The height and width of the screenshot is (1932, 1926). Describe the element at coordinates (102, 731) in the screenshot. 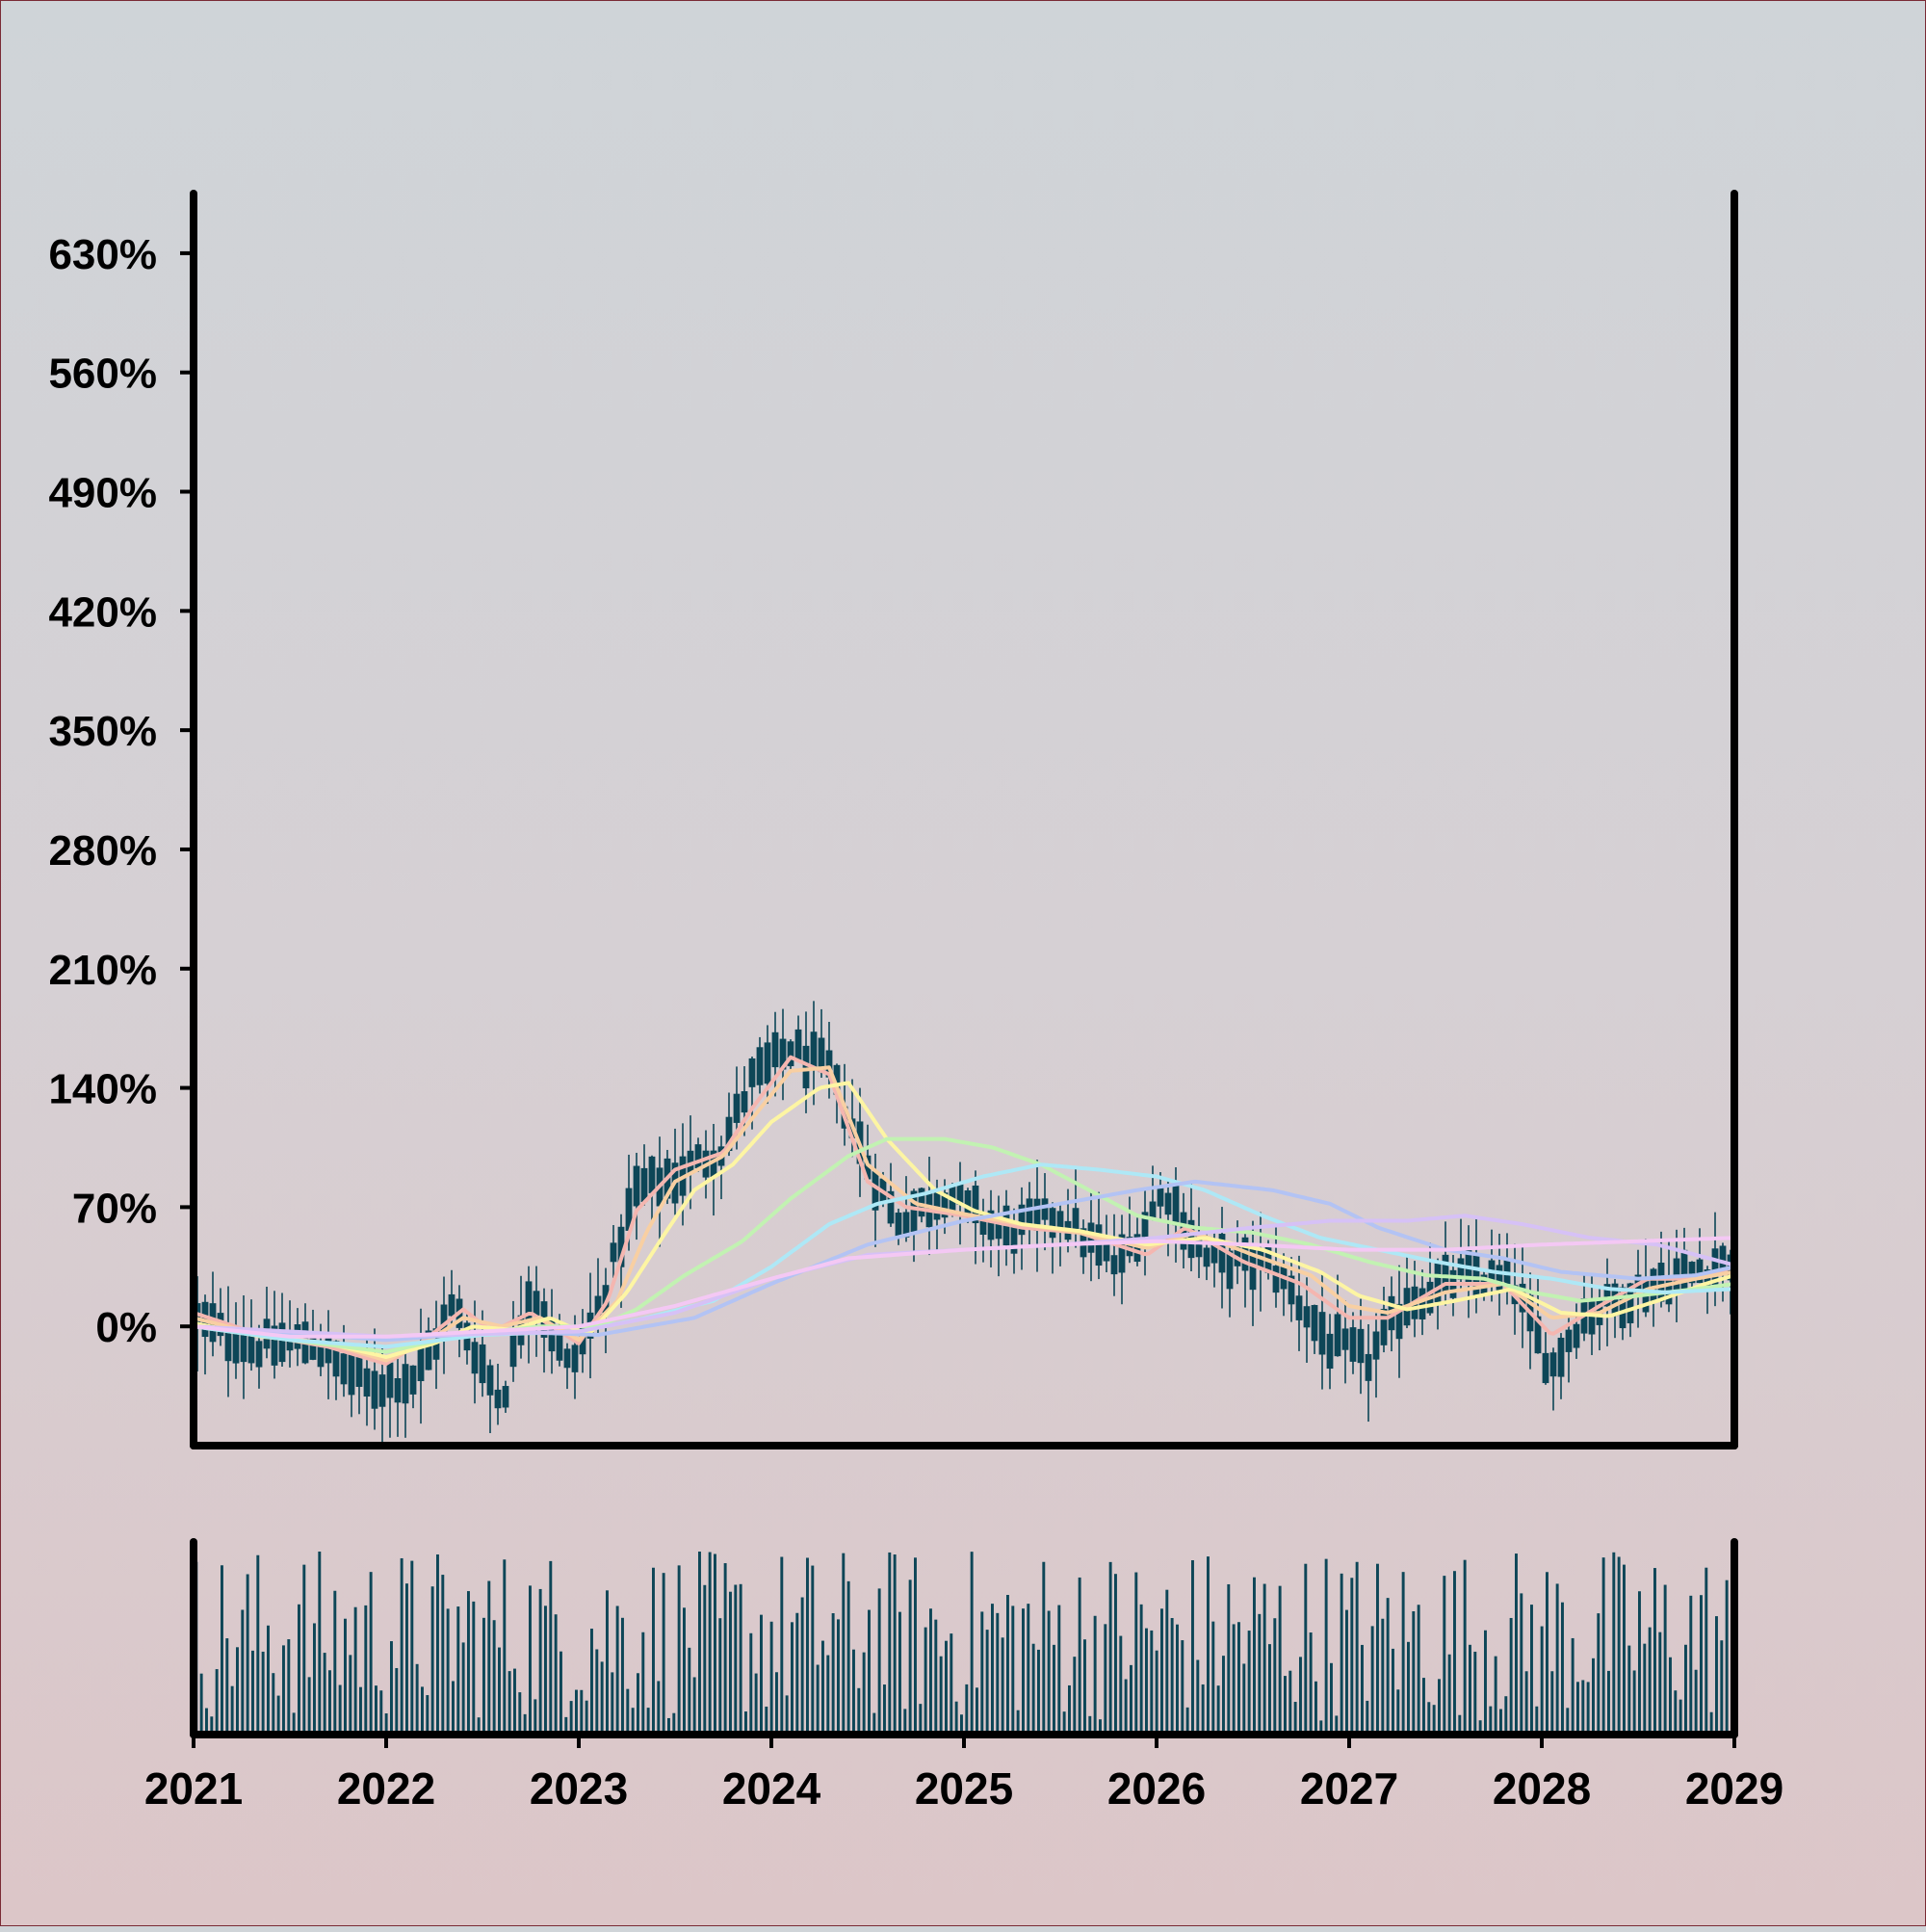

I see `y-tick-label: 350%` at that location.